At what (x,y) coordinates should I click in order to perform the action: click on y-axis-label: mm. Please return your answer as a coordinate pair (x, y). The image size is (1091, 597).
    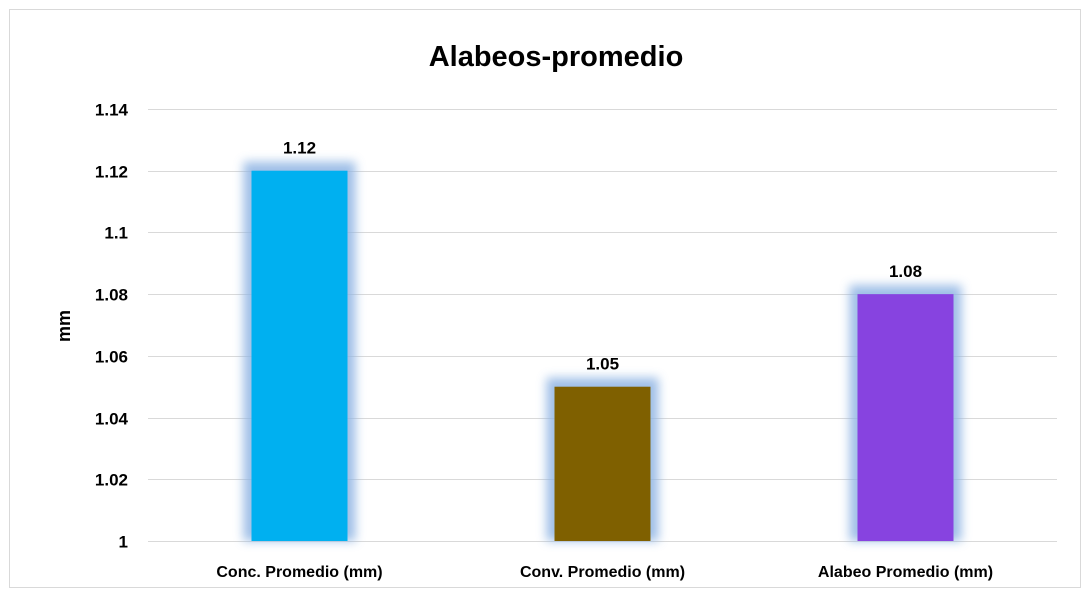
    Looking at the image, I should click on (64, 326).